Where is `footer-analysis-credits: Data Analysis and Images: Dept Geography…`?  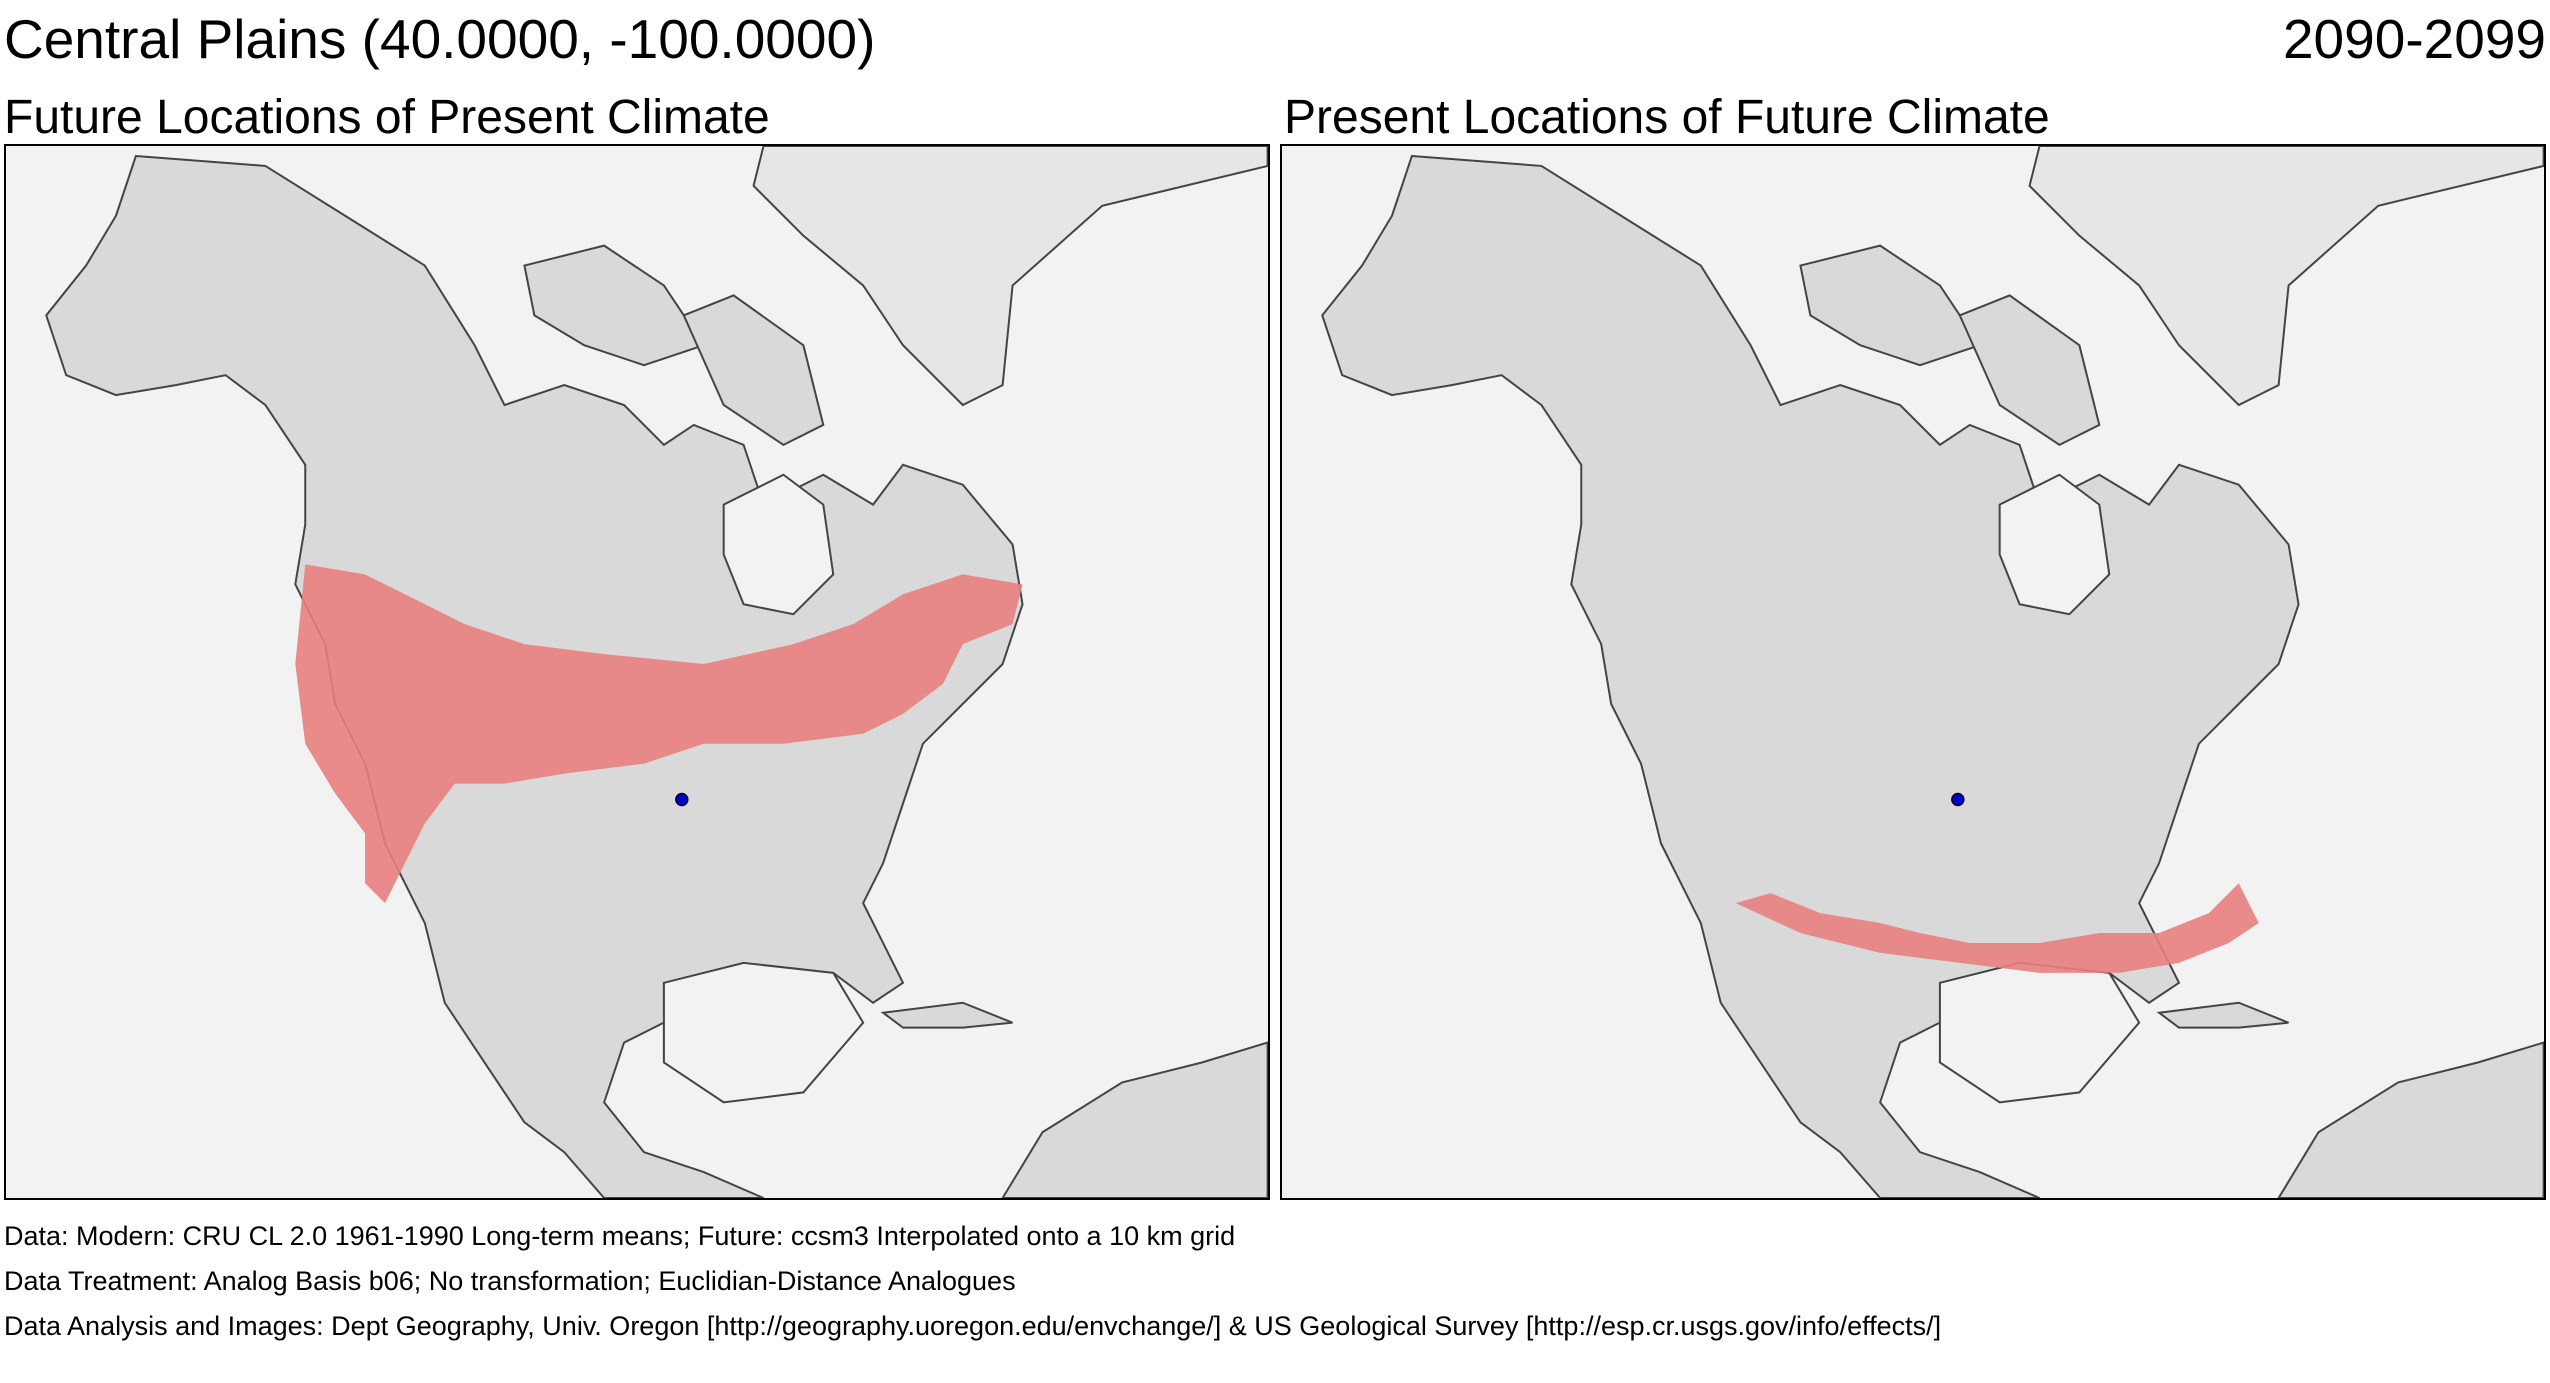
footer-analysis-credits: Data Analysis and Images: Dept Geography… is located at coordinates (973, 1326).